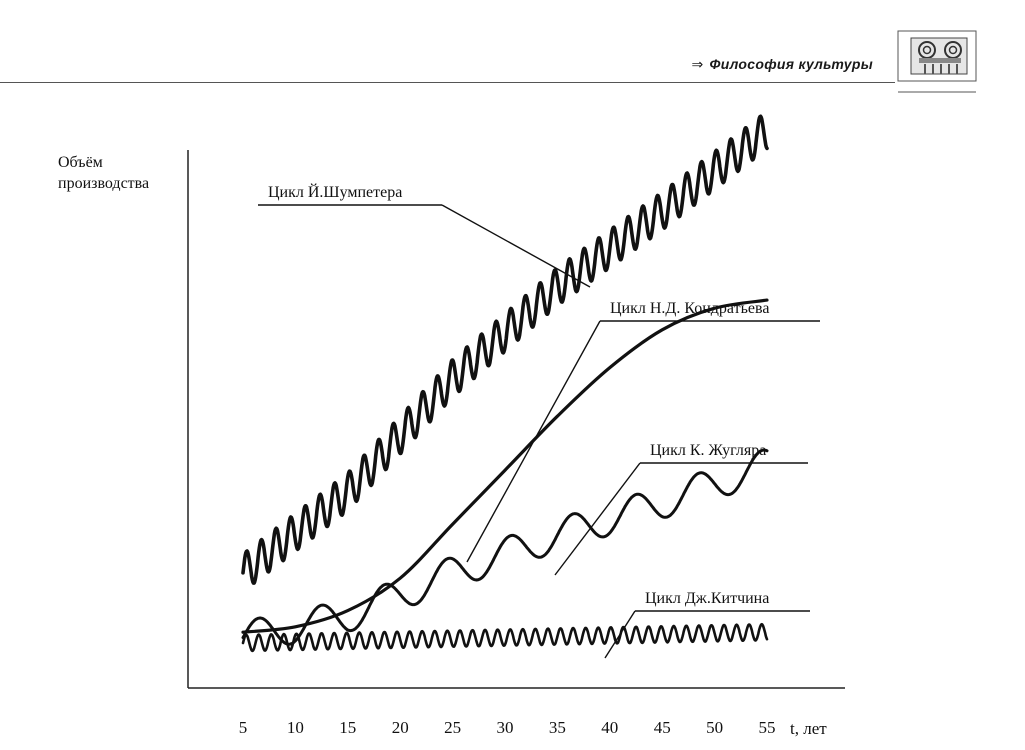  I want to click on y-axis-label-line2: производства, so click(103, 183).